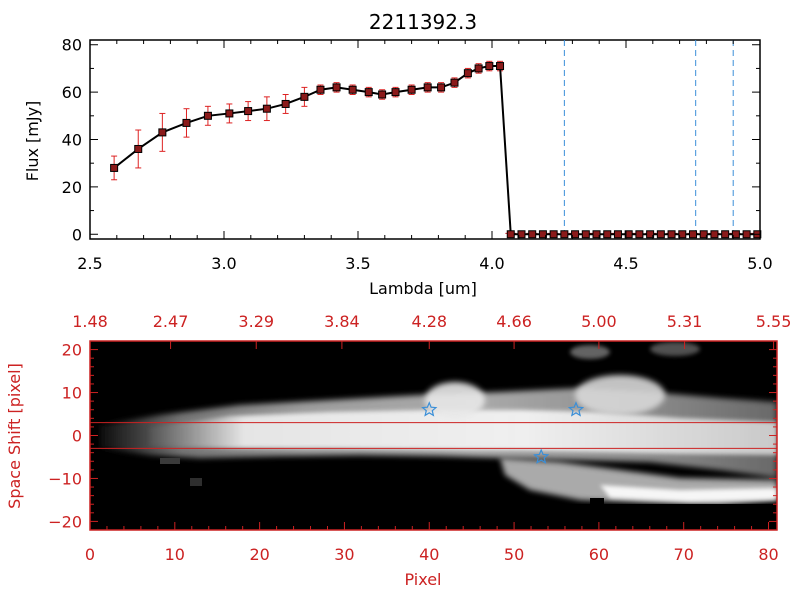  What do you see at coordinates (685, 321) in the screenshot?
I see `wavelength-tick-label: 5.31` at bounding box center [685, 321].